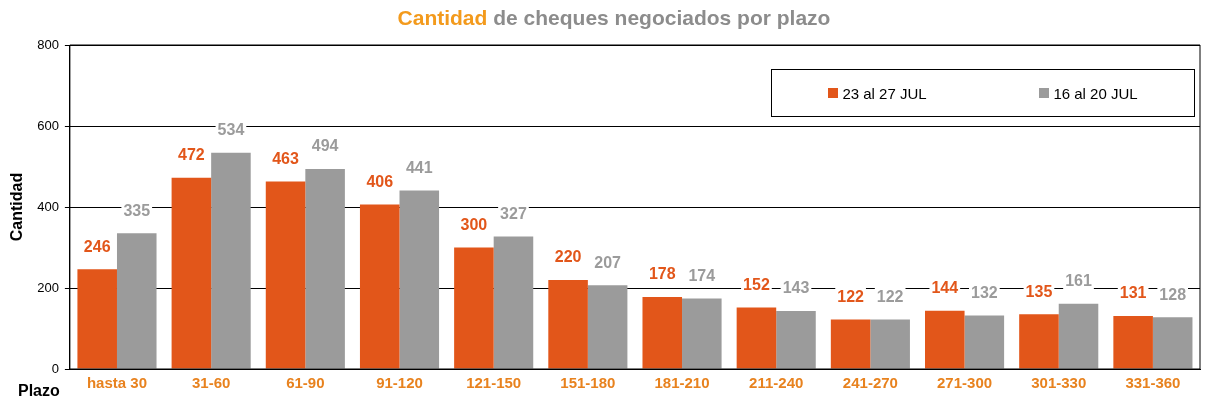 The width and height of the screenshot is (1228, 401). What do you see at coordinates (1078, 281) in the screenshot?
I see `data-label: 161` at bounding box center [1078, 281].